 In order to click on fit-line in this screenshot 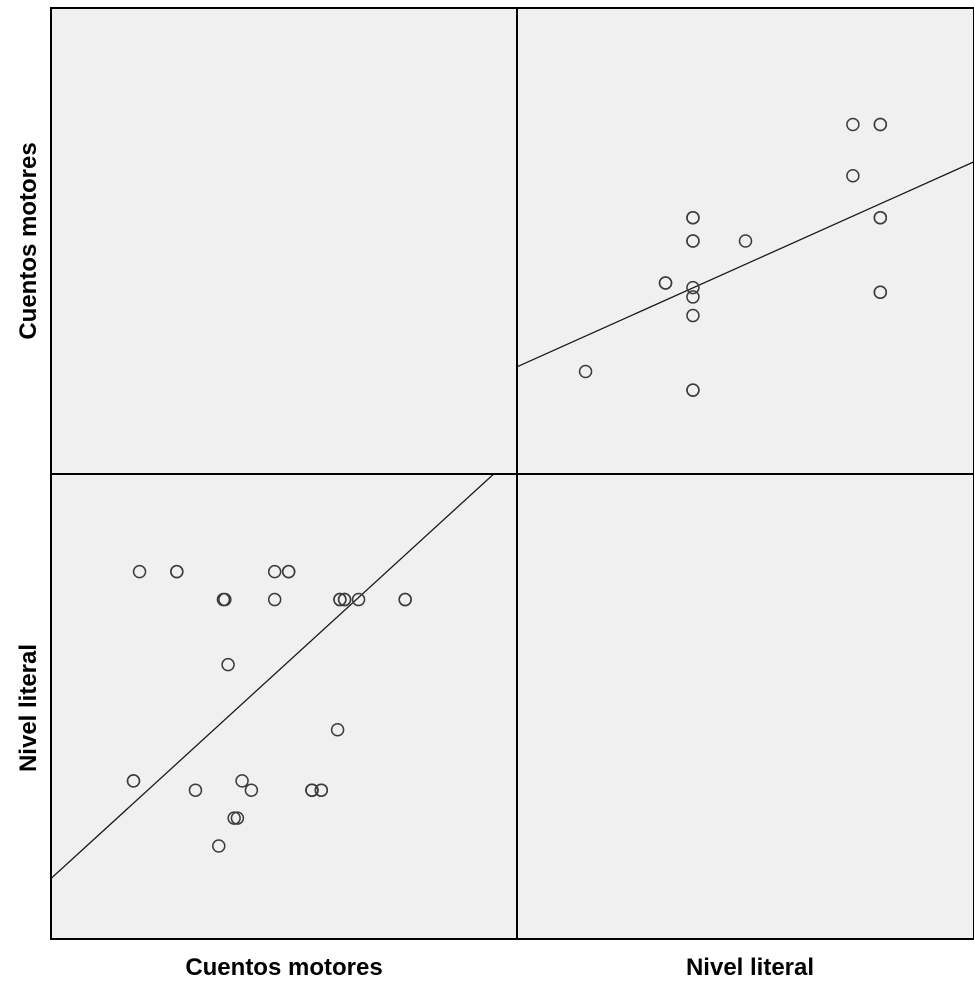, I will do `click(745, 264)`.